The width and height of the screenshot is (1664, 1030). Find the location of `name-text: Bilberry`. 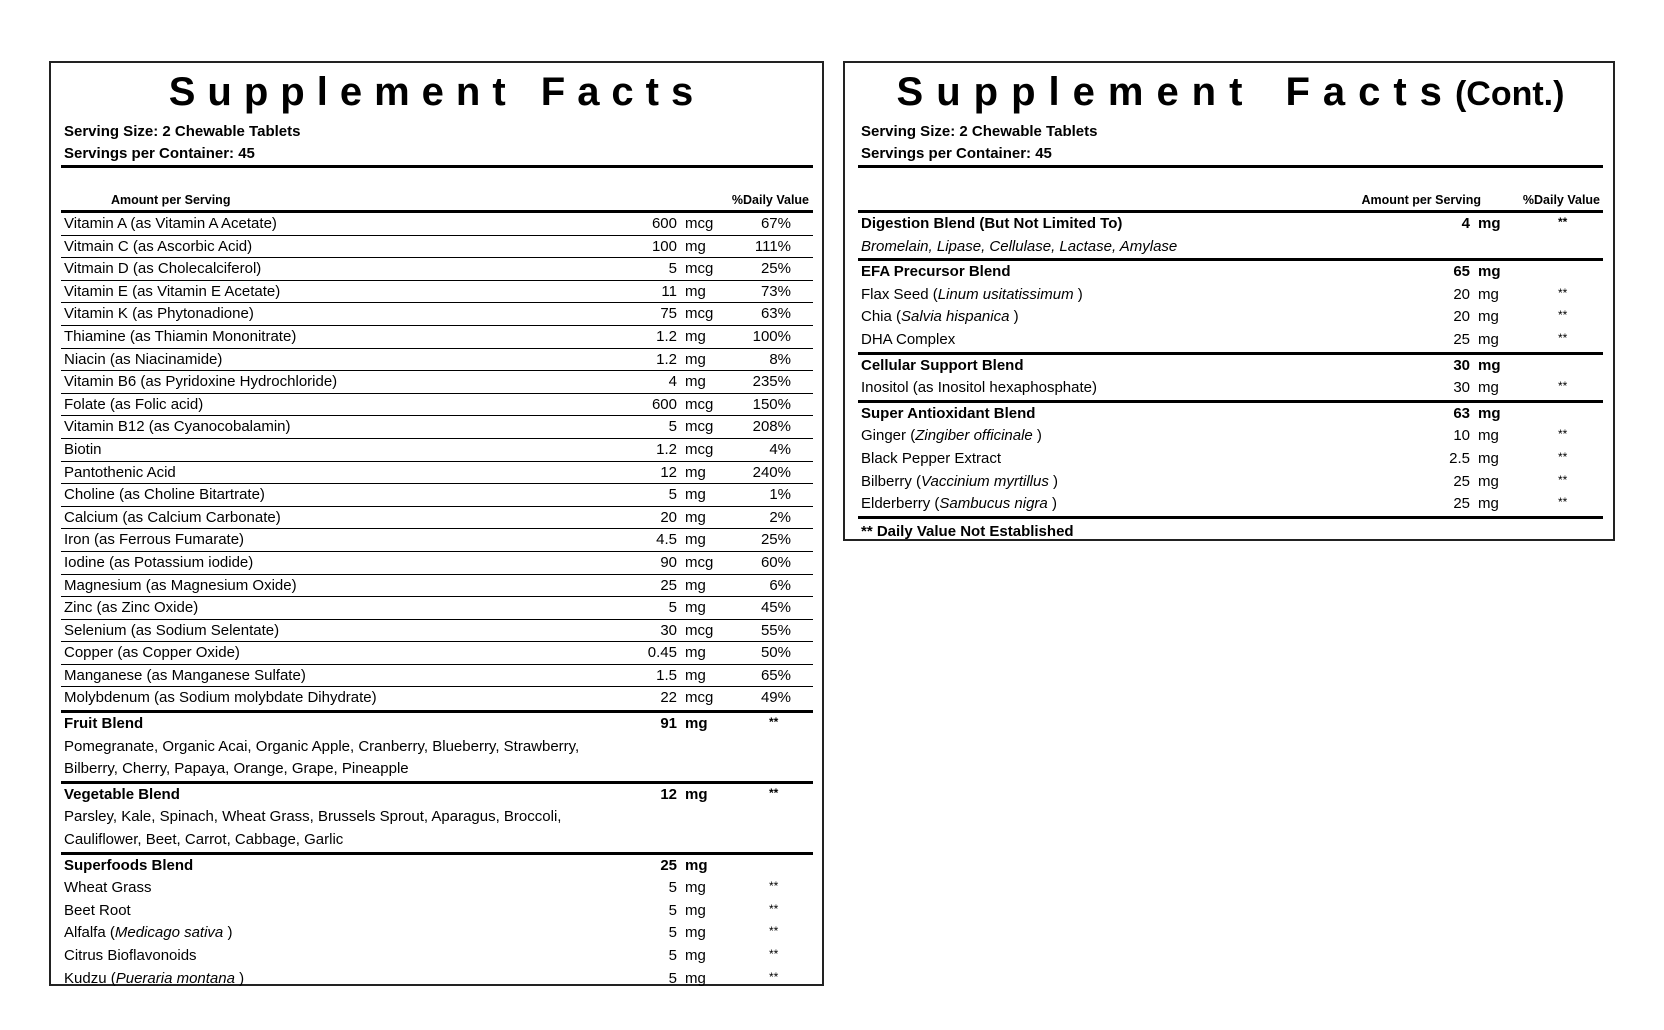

name-text: Bilberry is located at coordinates (886, 481).